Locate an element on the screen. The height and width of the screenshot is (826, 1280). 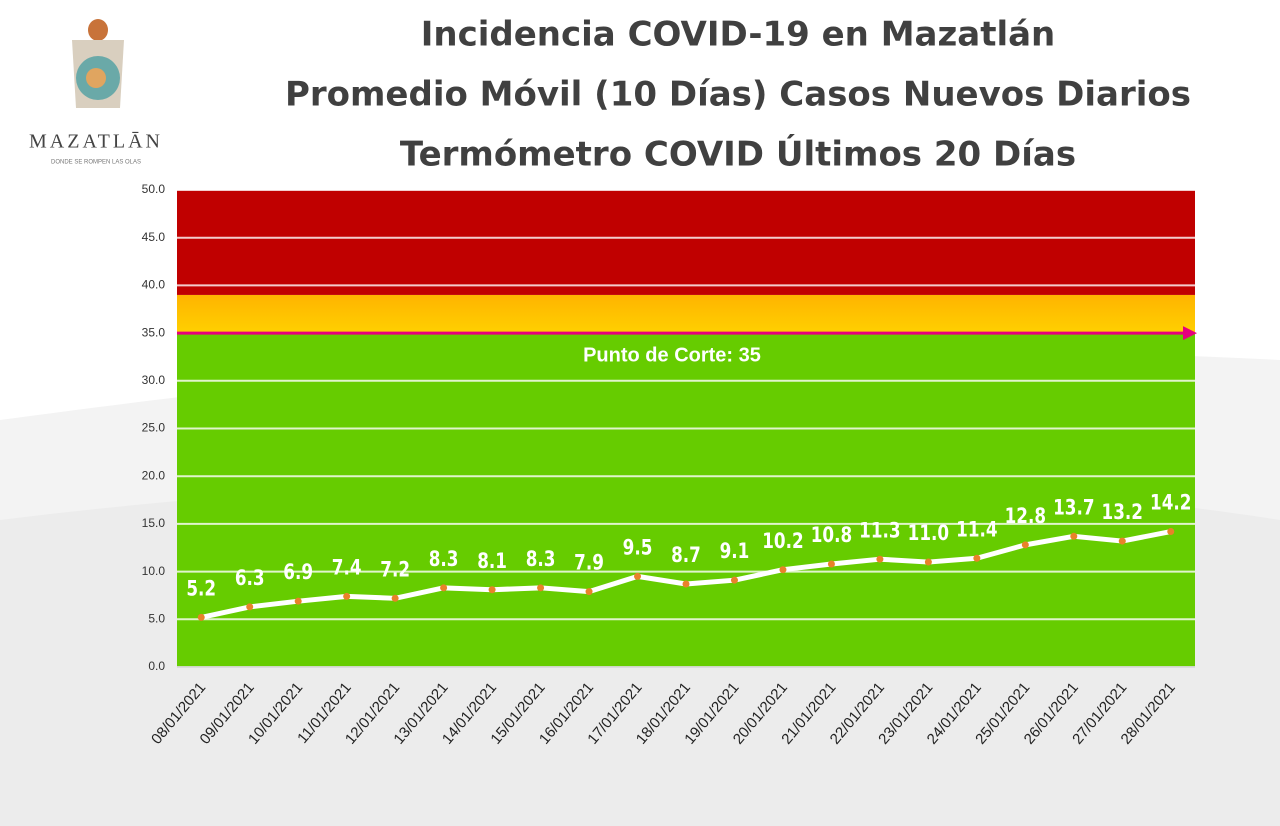
title: Termómetro COVID Últimos 20 Días is located at coordinates (738, 154).